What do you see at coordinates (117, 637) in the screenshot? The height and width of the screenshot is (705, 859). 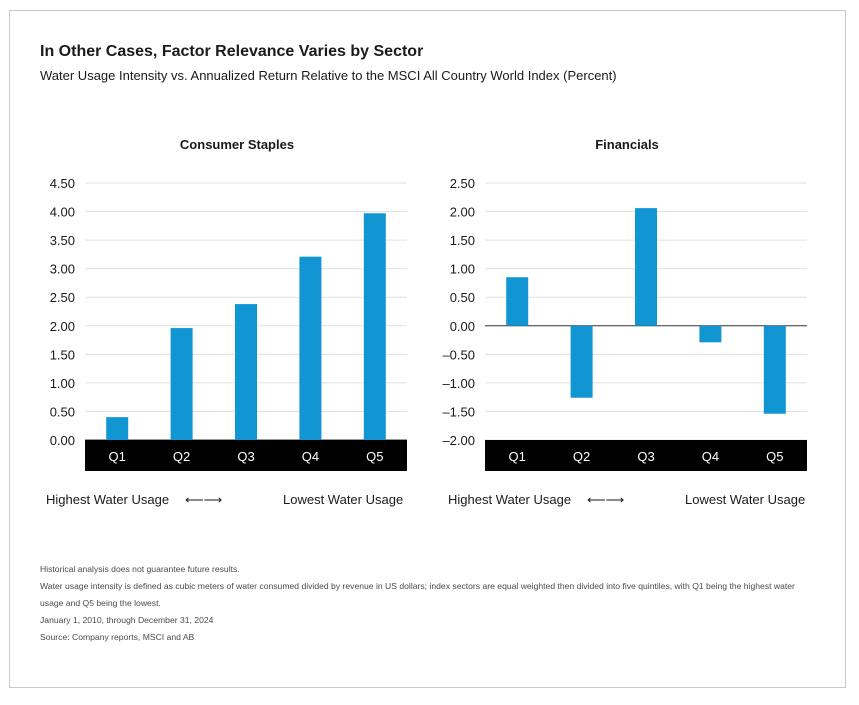 I see `footnote-source: Source: Company reports, MSCI and AB` at bounding box center [117, 637].